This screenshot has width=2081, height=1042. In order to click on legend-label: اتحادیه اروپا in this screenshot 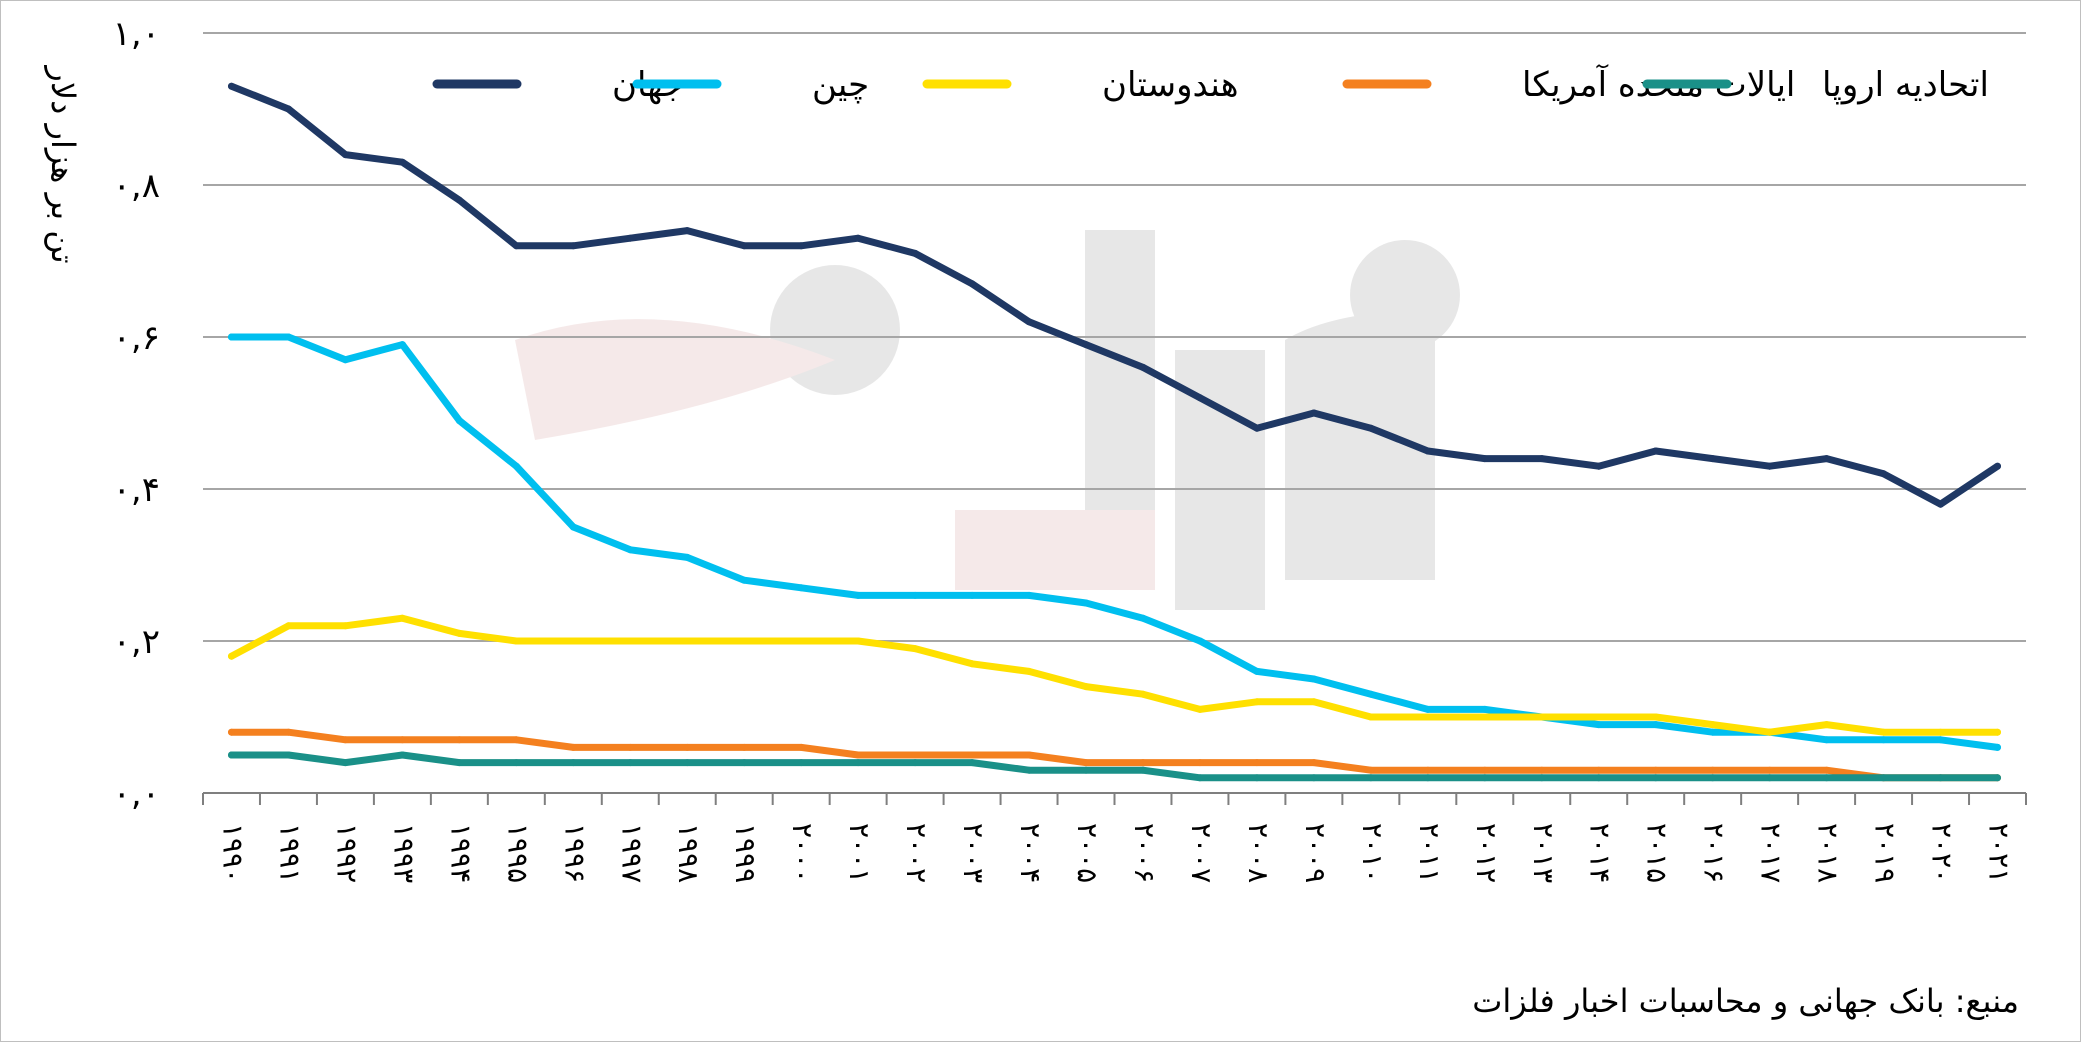, I will do `click(1905, 85)`.